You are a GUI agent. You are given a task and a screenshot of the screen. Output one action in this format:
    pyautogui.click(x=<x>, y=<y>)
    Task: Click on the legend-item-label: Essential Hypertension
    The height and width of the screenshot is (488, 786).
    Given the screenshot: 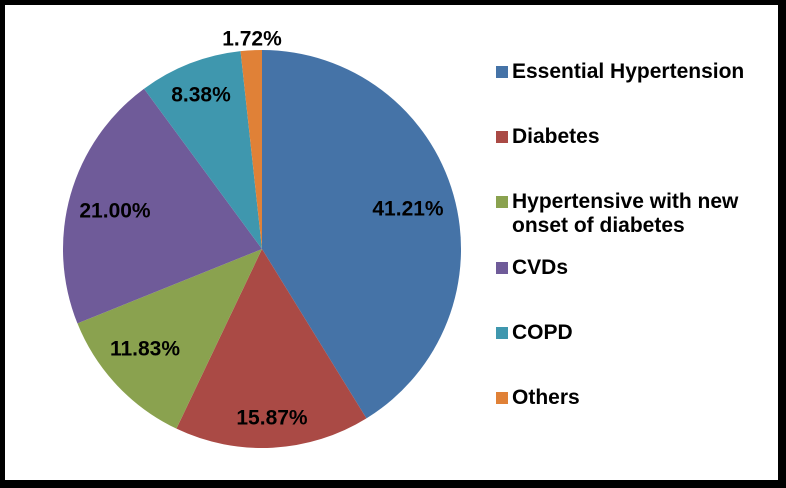 What is the action you would take?
    pyautogui.click(x=628, y=71)
    